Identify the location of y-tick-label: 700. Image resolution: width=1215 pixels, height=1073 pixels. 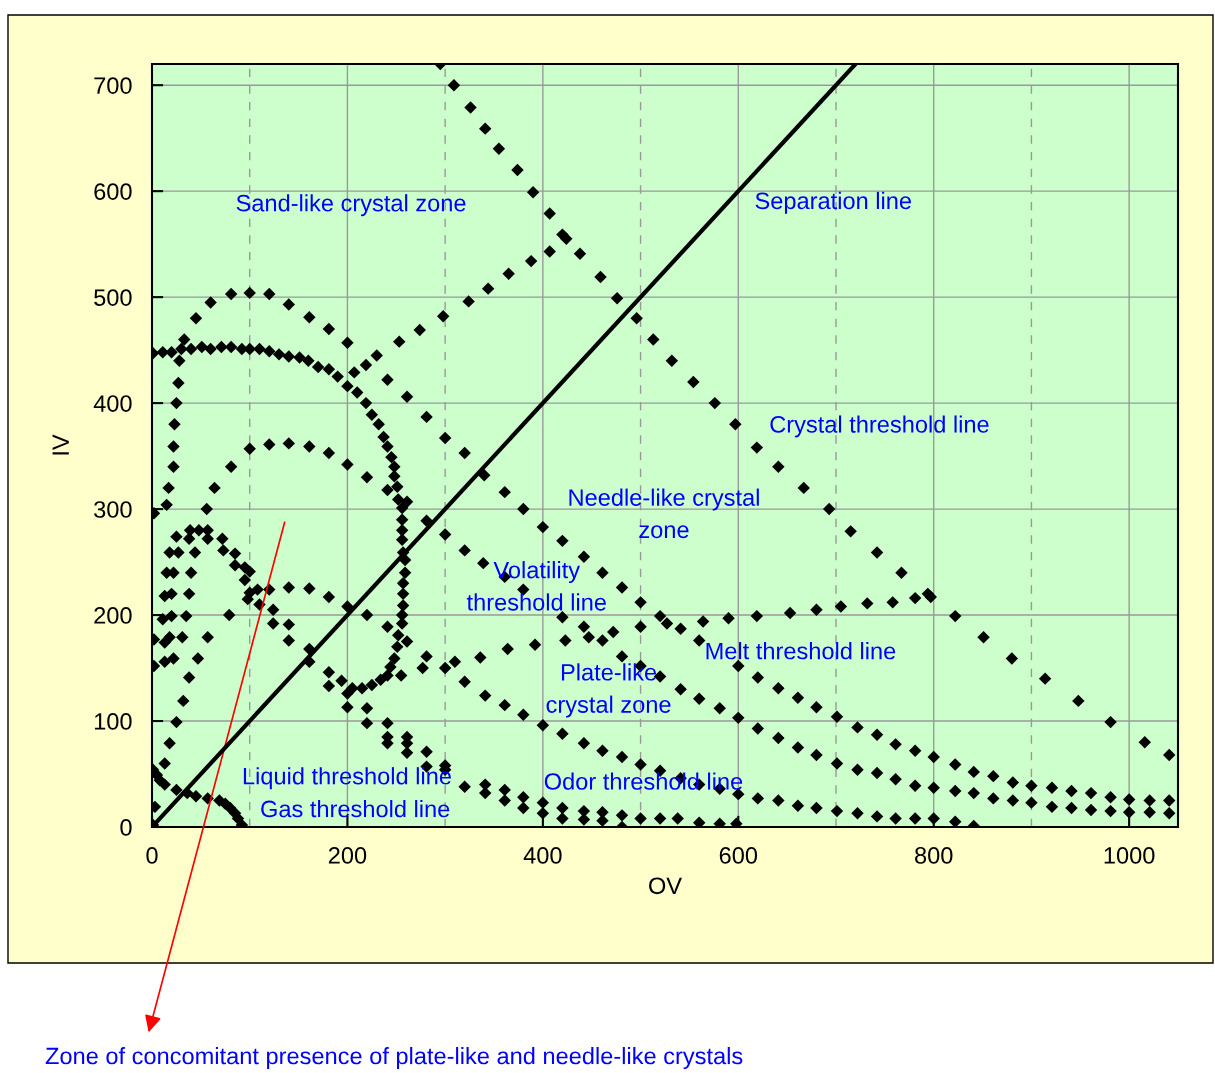
(113, 85).